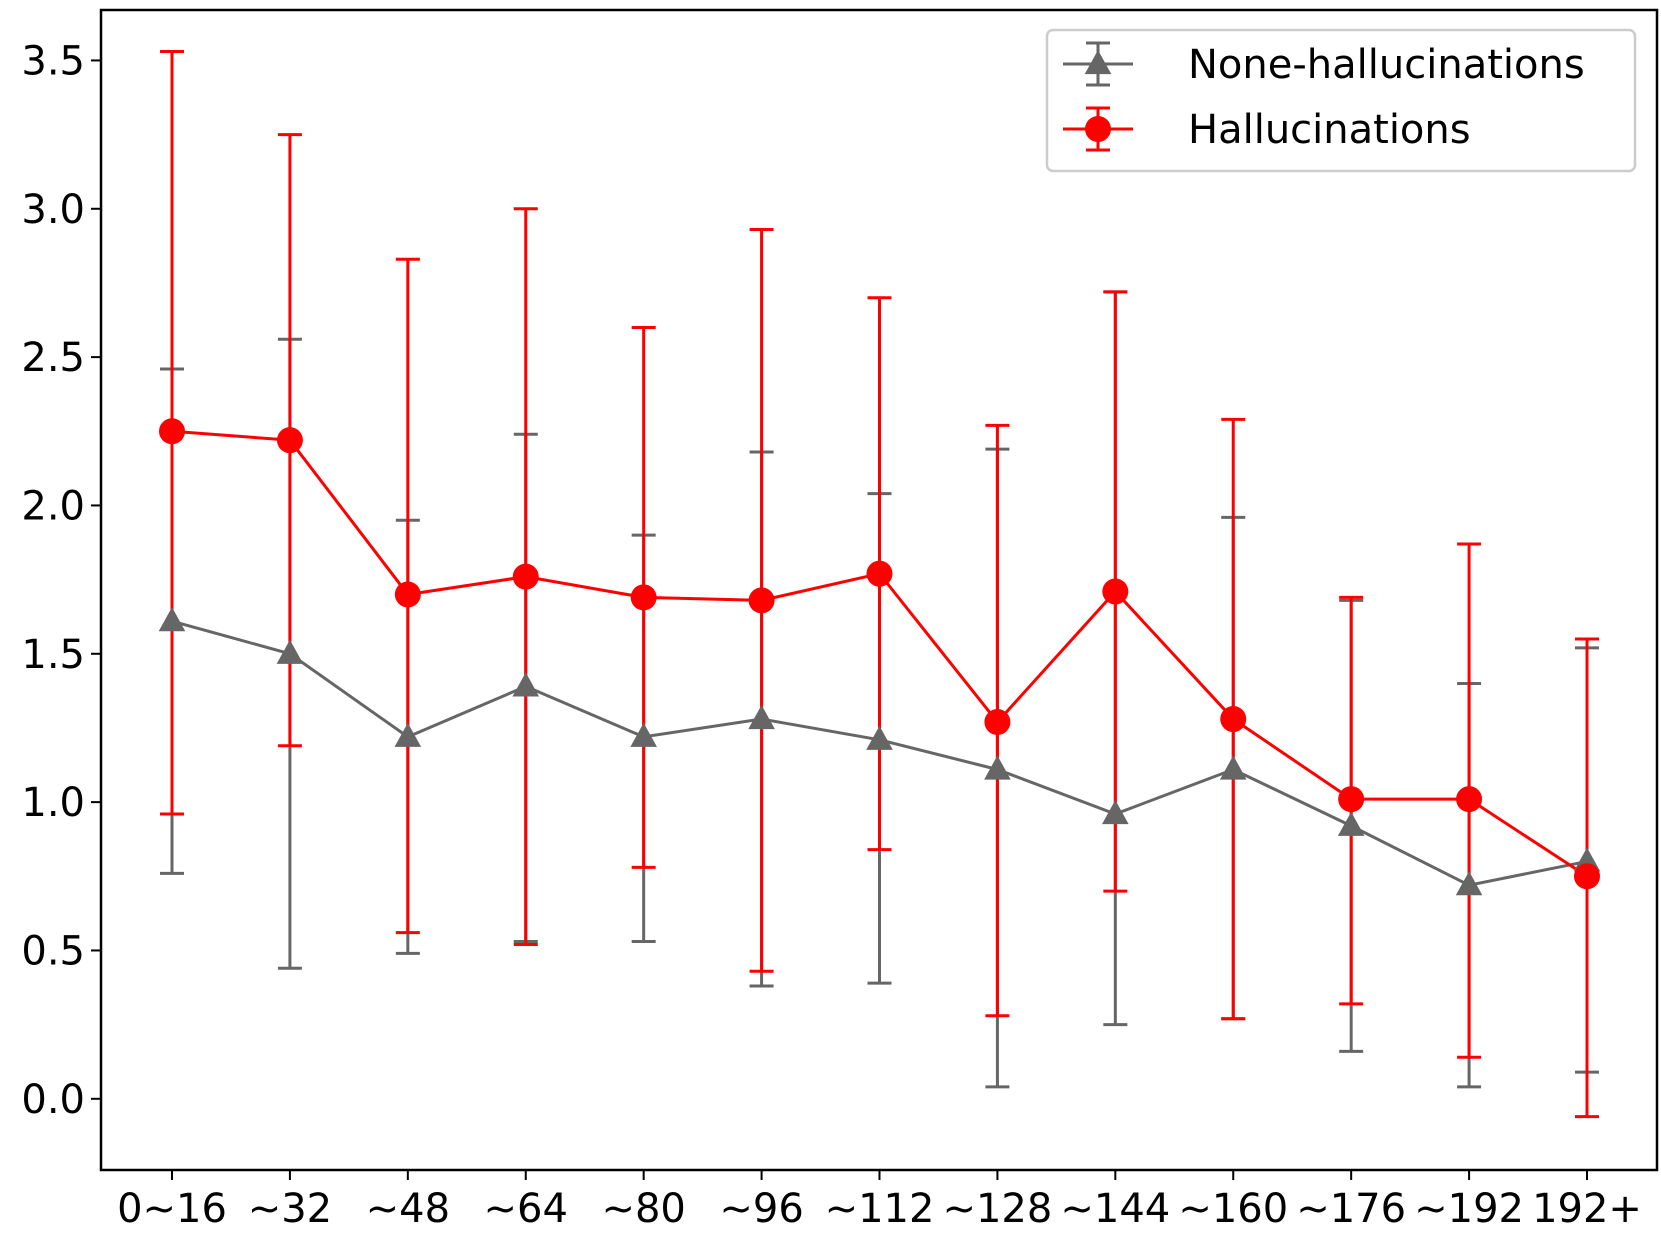  What do you see at coordinates (1115, 1207) in the screenshot?
I see `x-tick-label: ~144` at bounding box center [1115, 1207].